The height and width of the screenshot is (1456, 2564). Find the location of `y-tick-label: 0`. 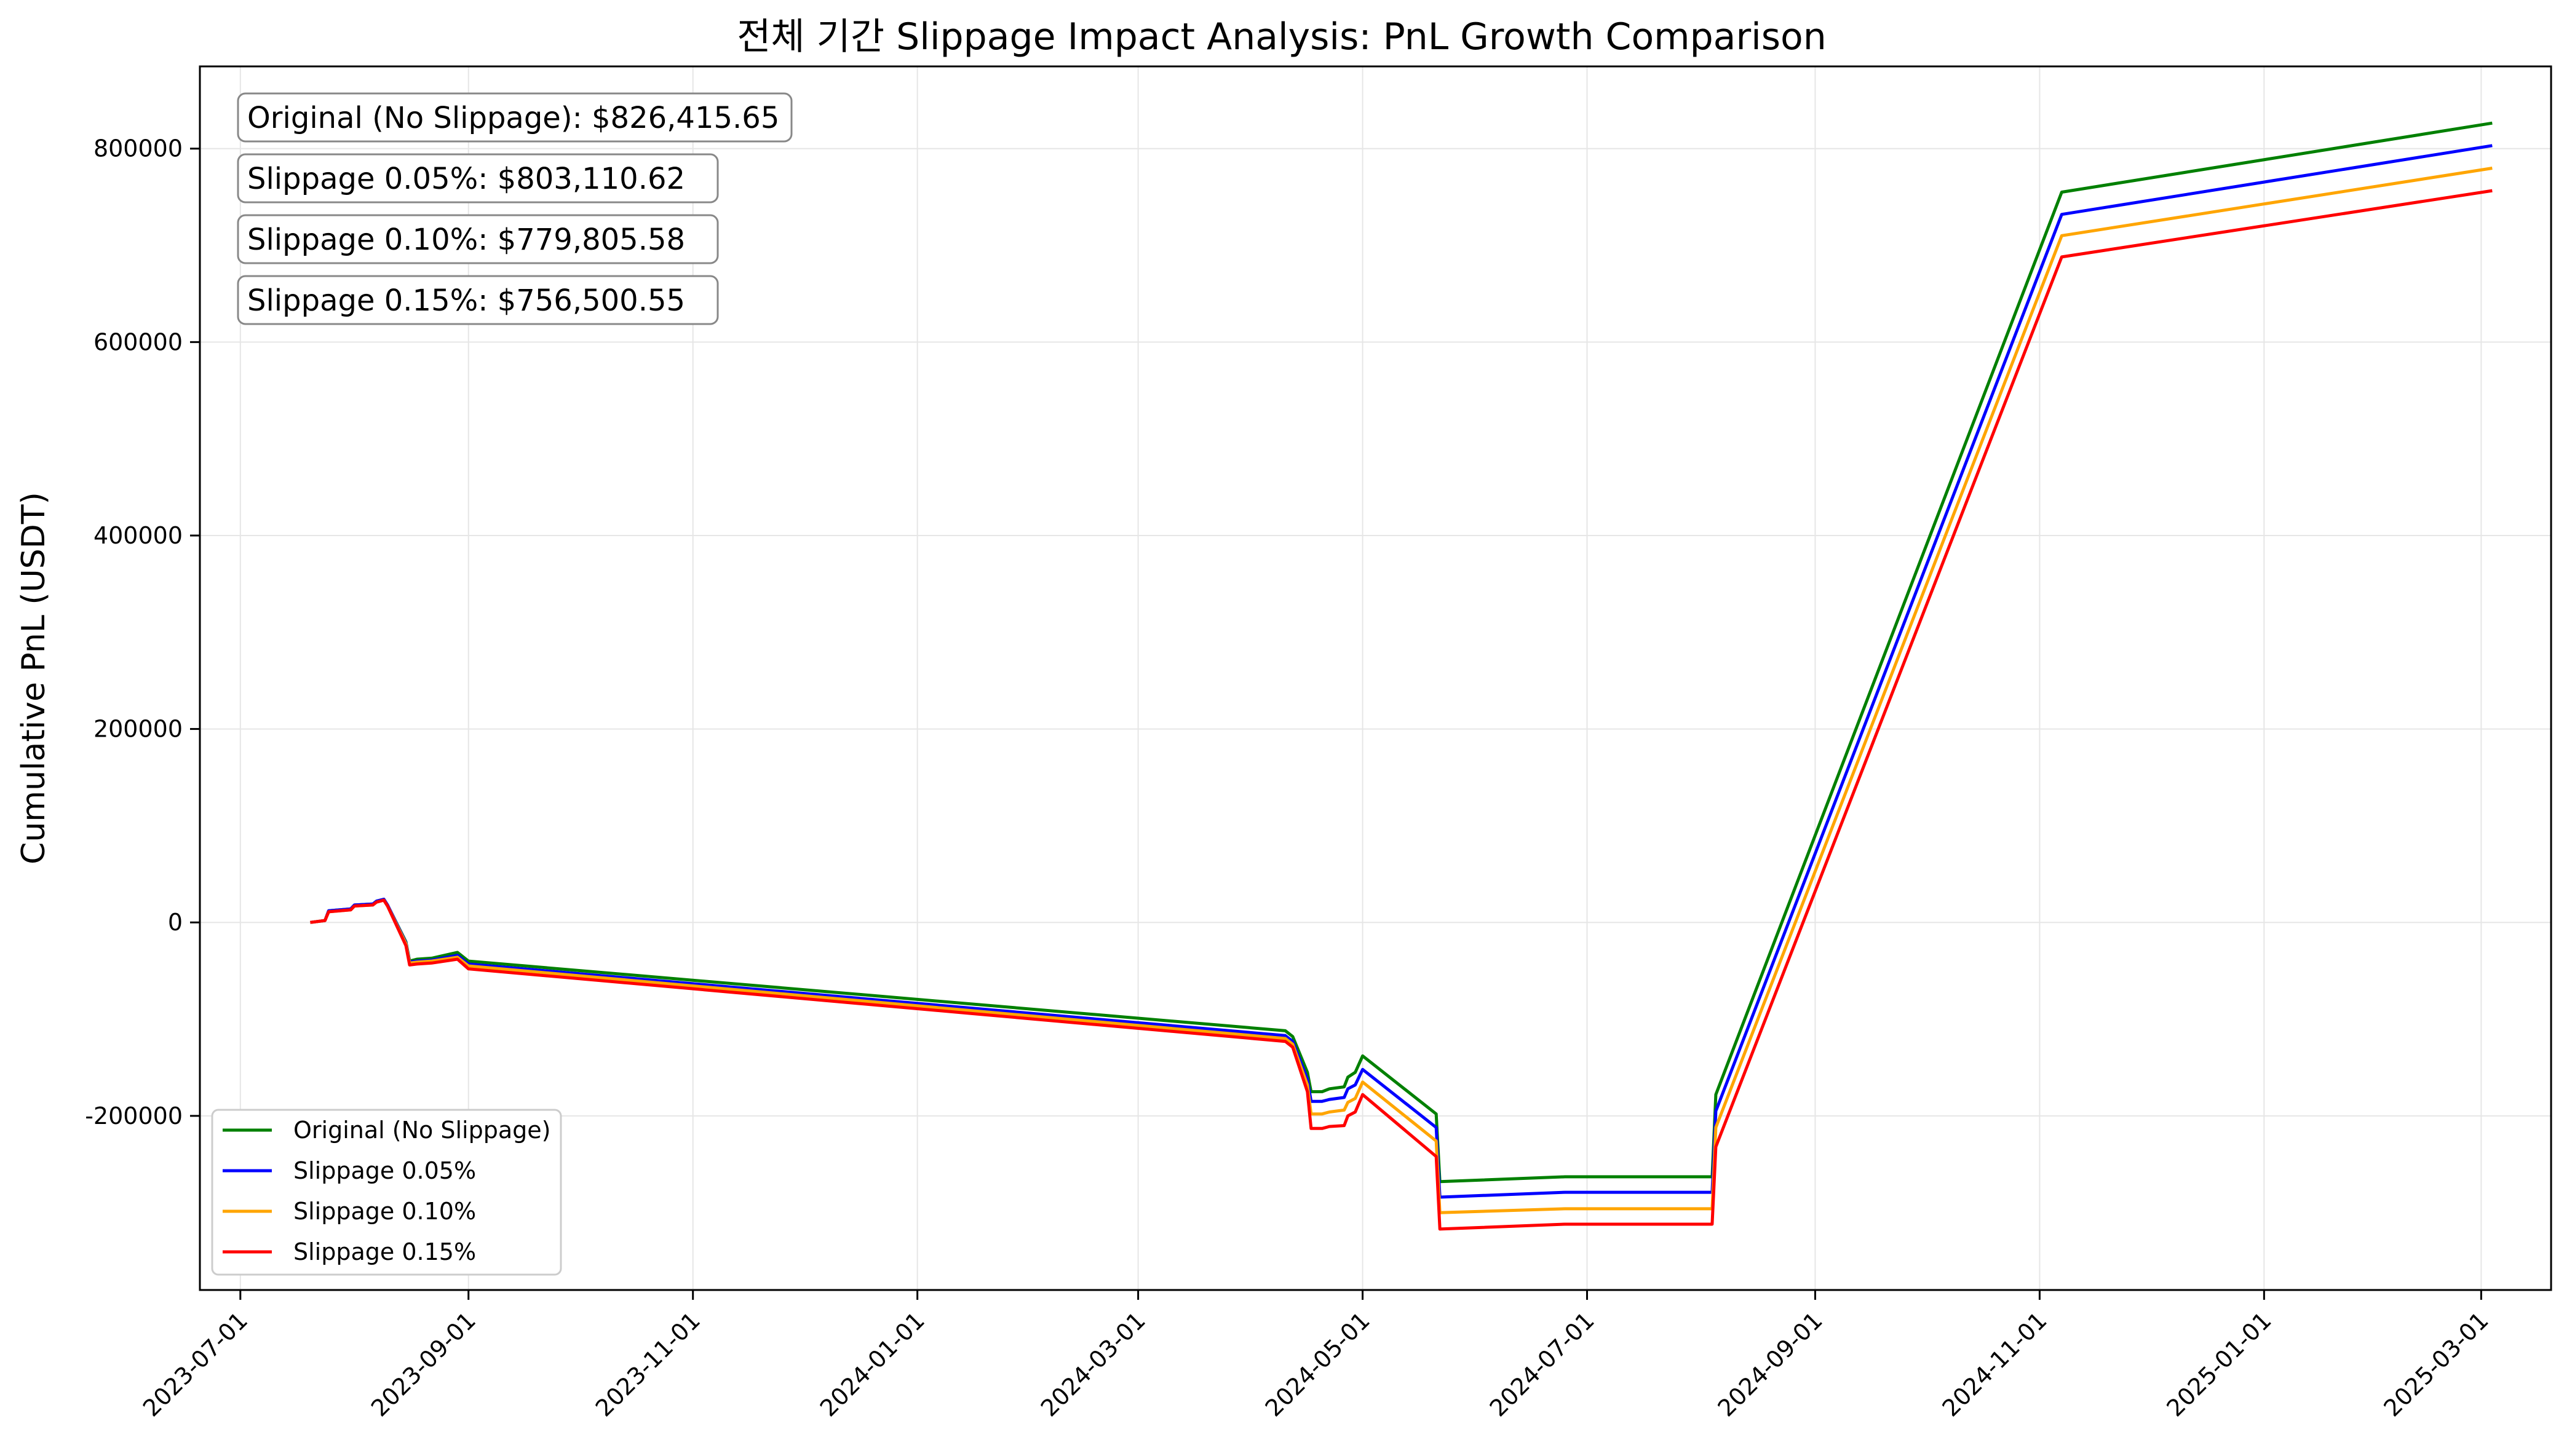

y-tick-label: 0 is located at coordinates (175, 923).